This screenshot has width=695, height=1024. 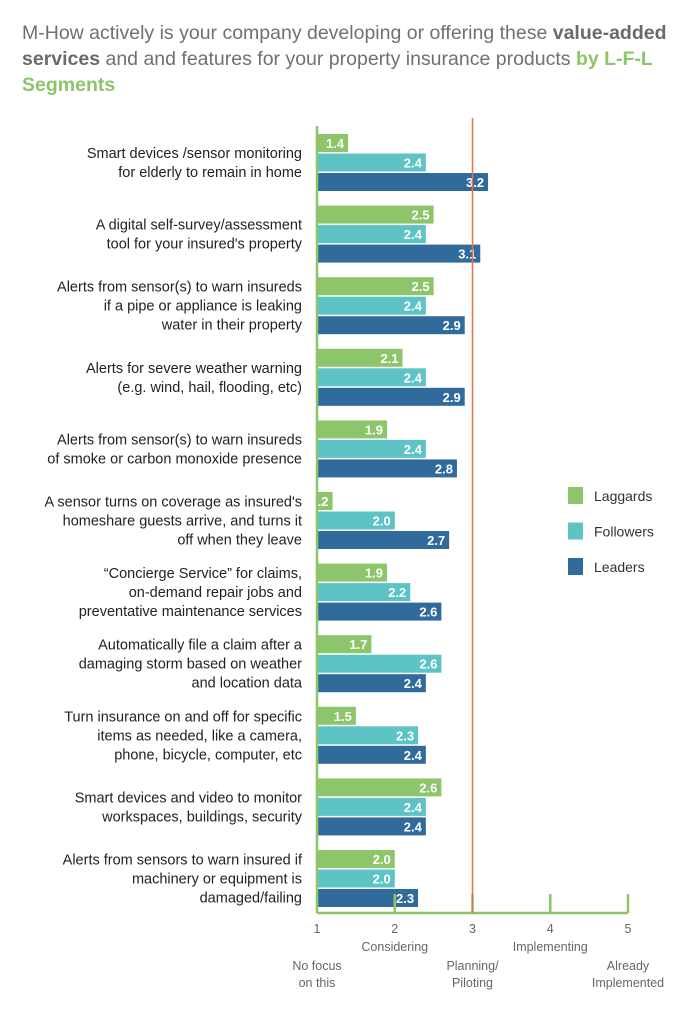 What do you see at coordinates (436, 540) in the screenshot?
I see `bar-value-label: 2.7` at bounding box center [436, 540].